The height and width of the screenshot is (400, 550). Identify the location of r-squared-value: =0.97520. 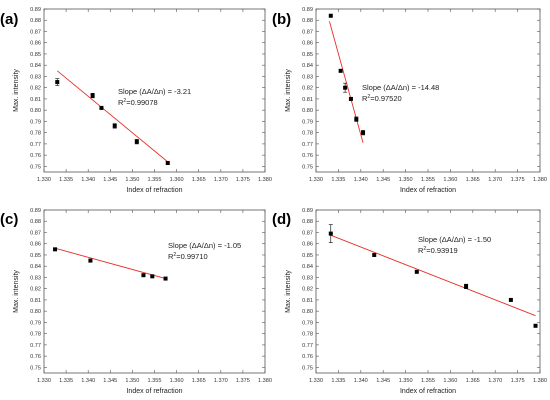
(386, 98).